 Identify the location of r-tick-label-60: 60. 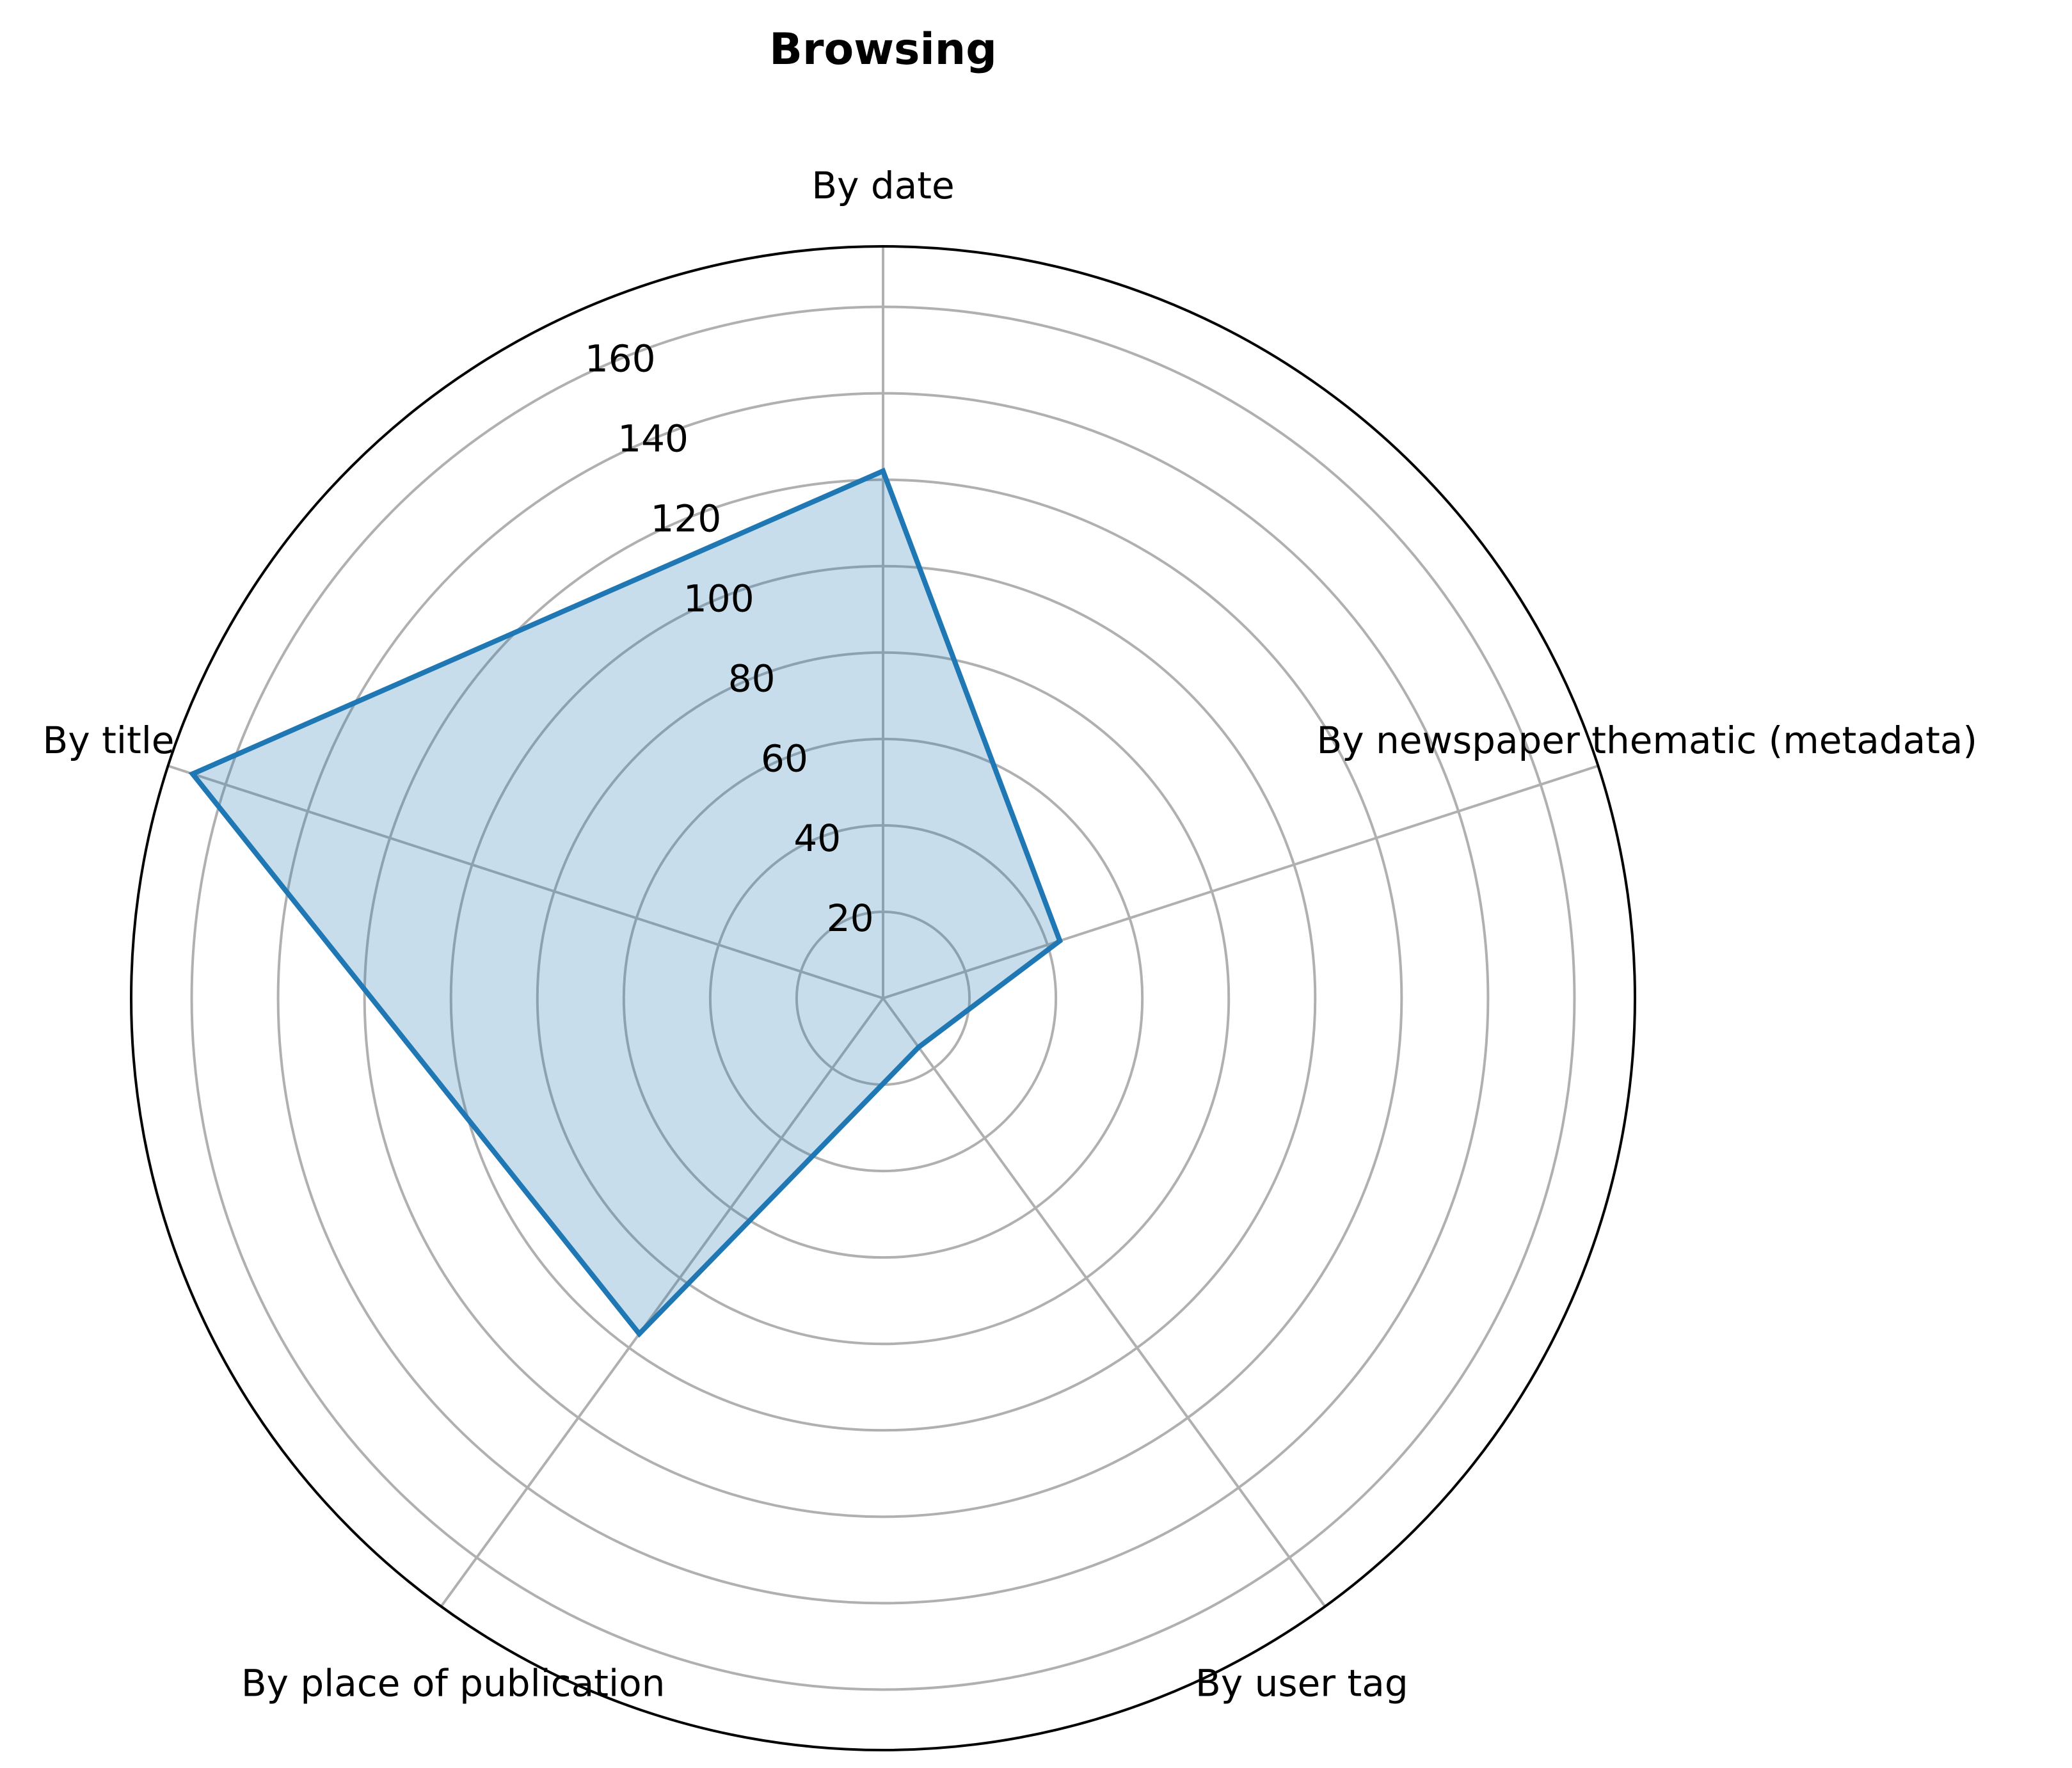
(784, 758).